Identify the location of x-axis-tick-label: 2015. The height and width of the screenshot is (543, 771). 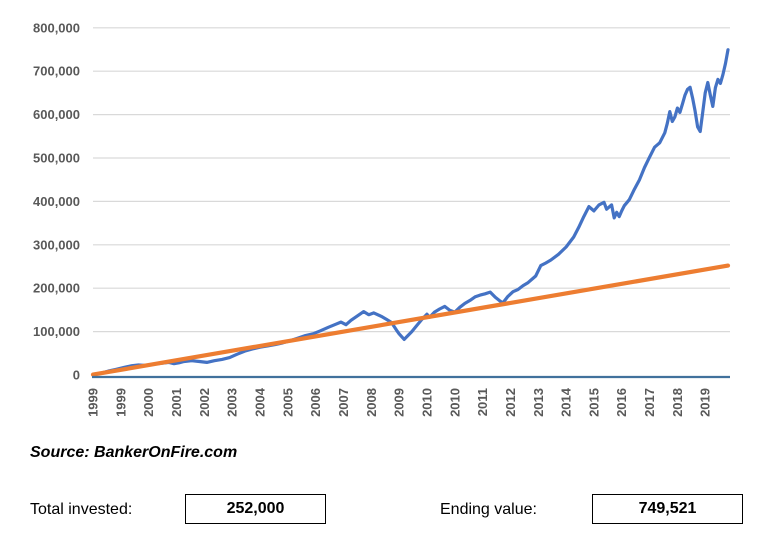
(593, 402).